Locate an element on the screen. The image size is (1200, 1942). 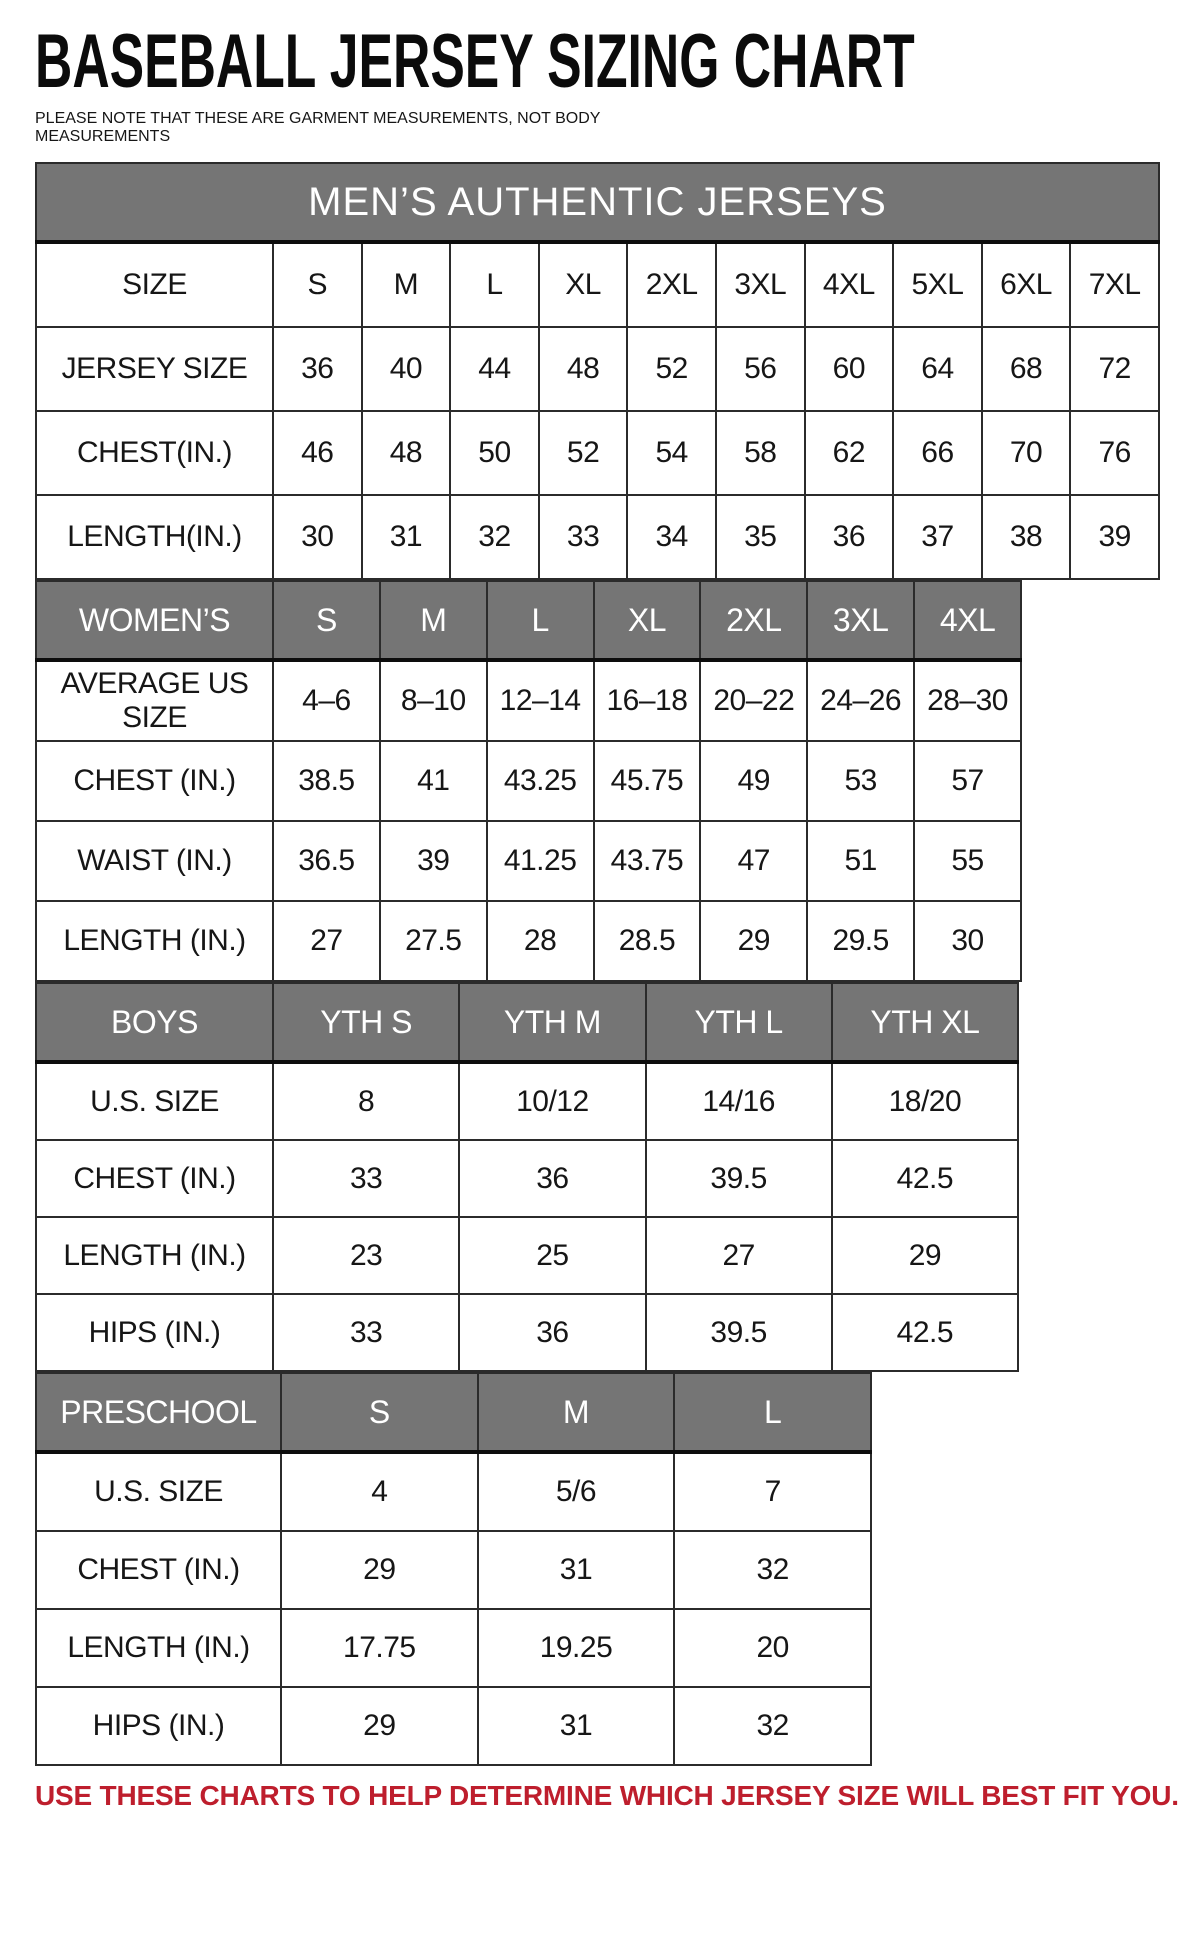
data-cell: 16–18 is located at coordinates (647, 700).